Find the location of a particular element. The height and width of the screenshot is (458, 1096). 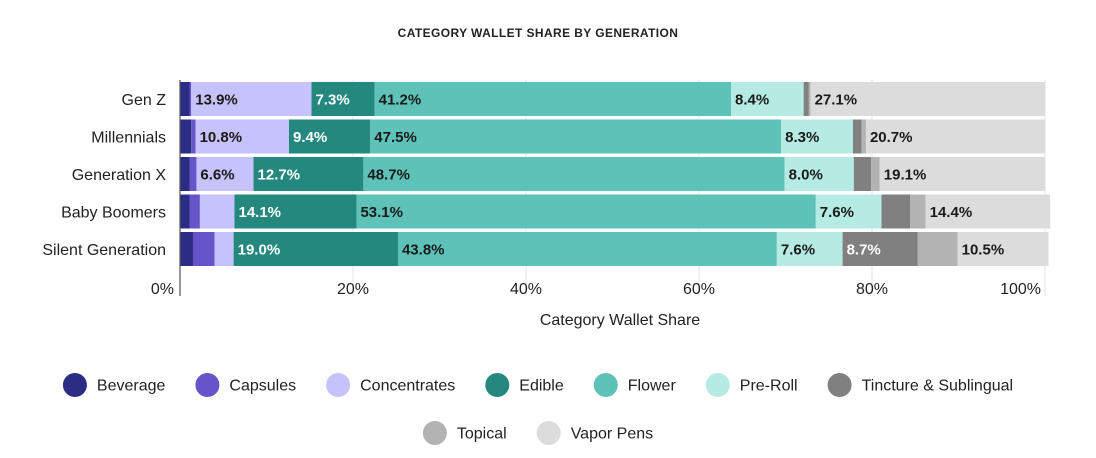

data-label: 7.3% is located at coordinates (332, 100).